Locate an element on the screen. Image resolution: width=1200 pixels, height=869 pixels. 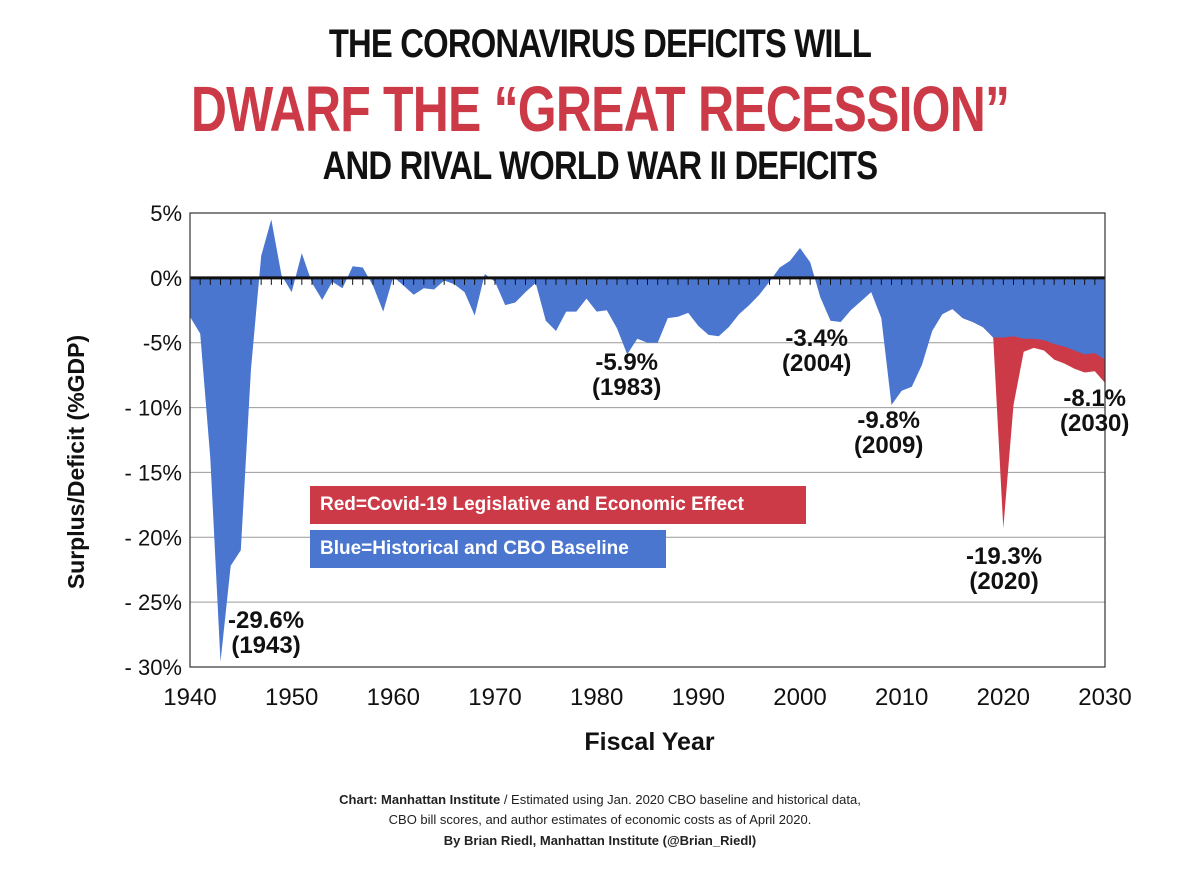
annotation-2020: -19.3% (2020) is located at coordinates (1004, 569).